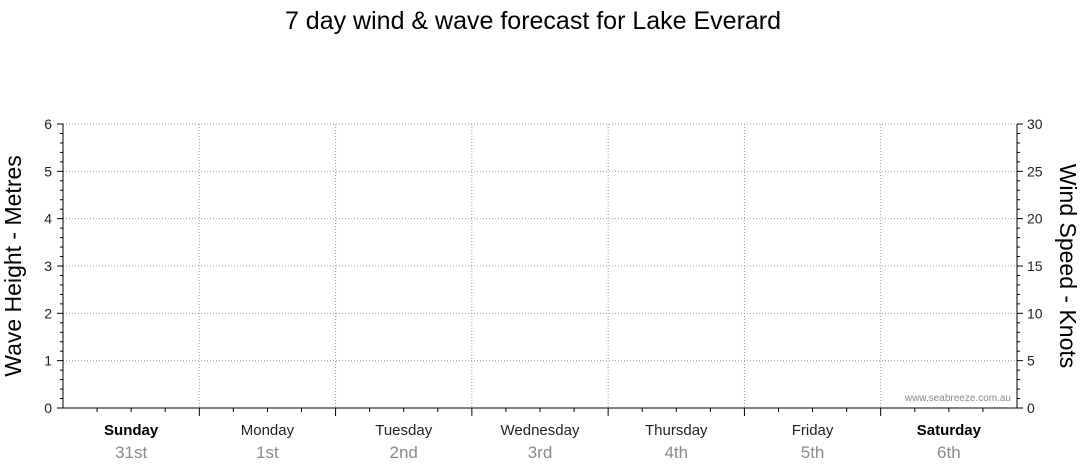  What do you see at coordinates (1035, 313) in the screenshot?
I see `right-tick-label: 10` at bounding box center [1035, 313].